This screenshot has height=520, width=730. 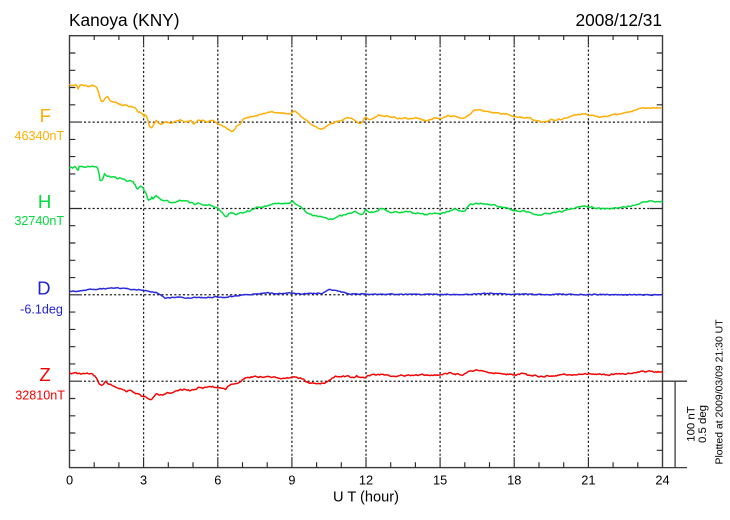 I want to click on svg-text: 2008/12/31, so click(x=619, y=20).